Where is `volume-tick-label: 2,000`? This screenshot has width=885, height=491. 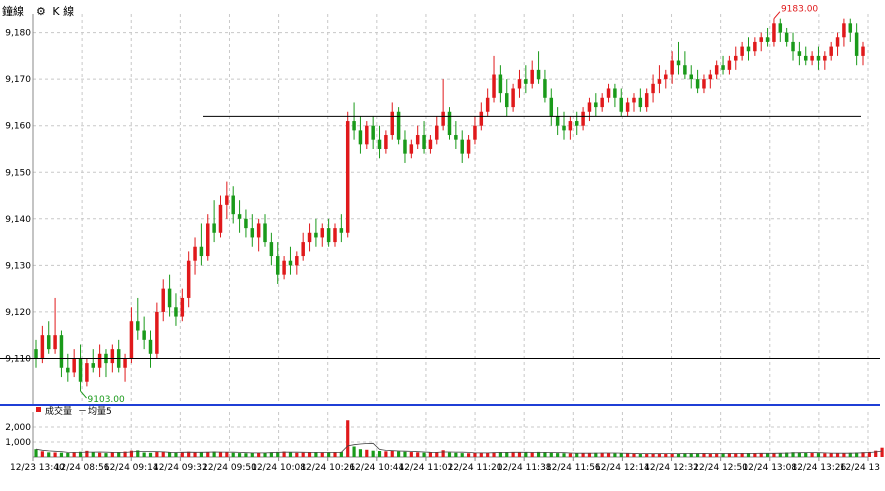
volume-tick-label: 2,000 is located at coordinates (18, 428).